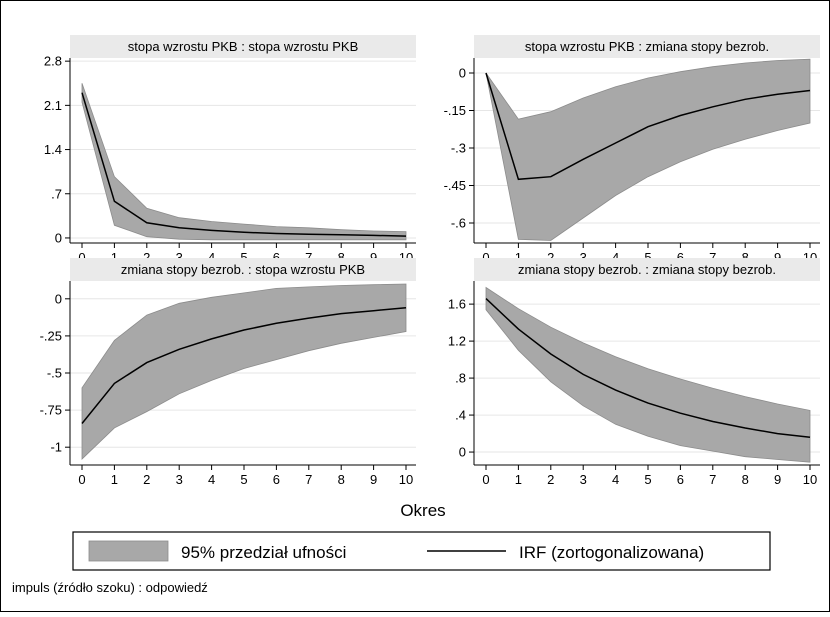 This screenshot has width=830, height=617. What do you see at coordinates (51, 335) in the screenshot?
I see `y-tick-label: -.25` at bounding box center [51, 335].